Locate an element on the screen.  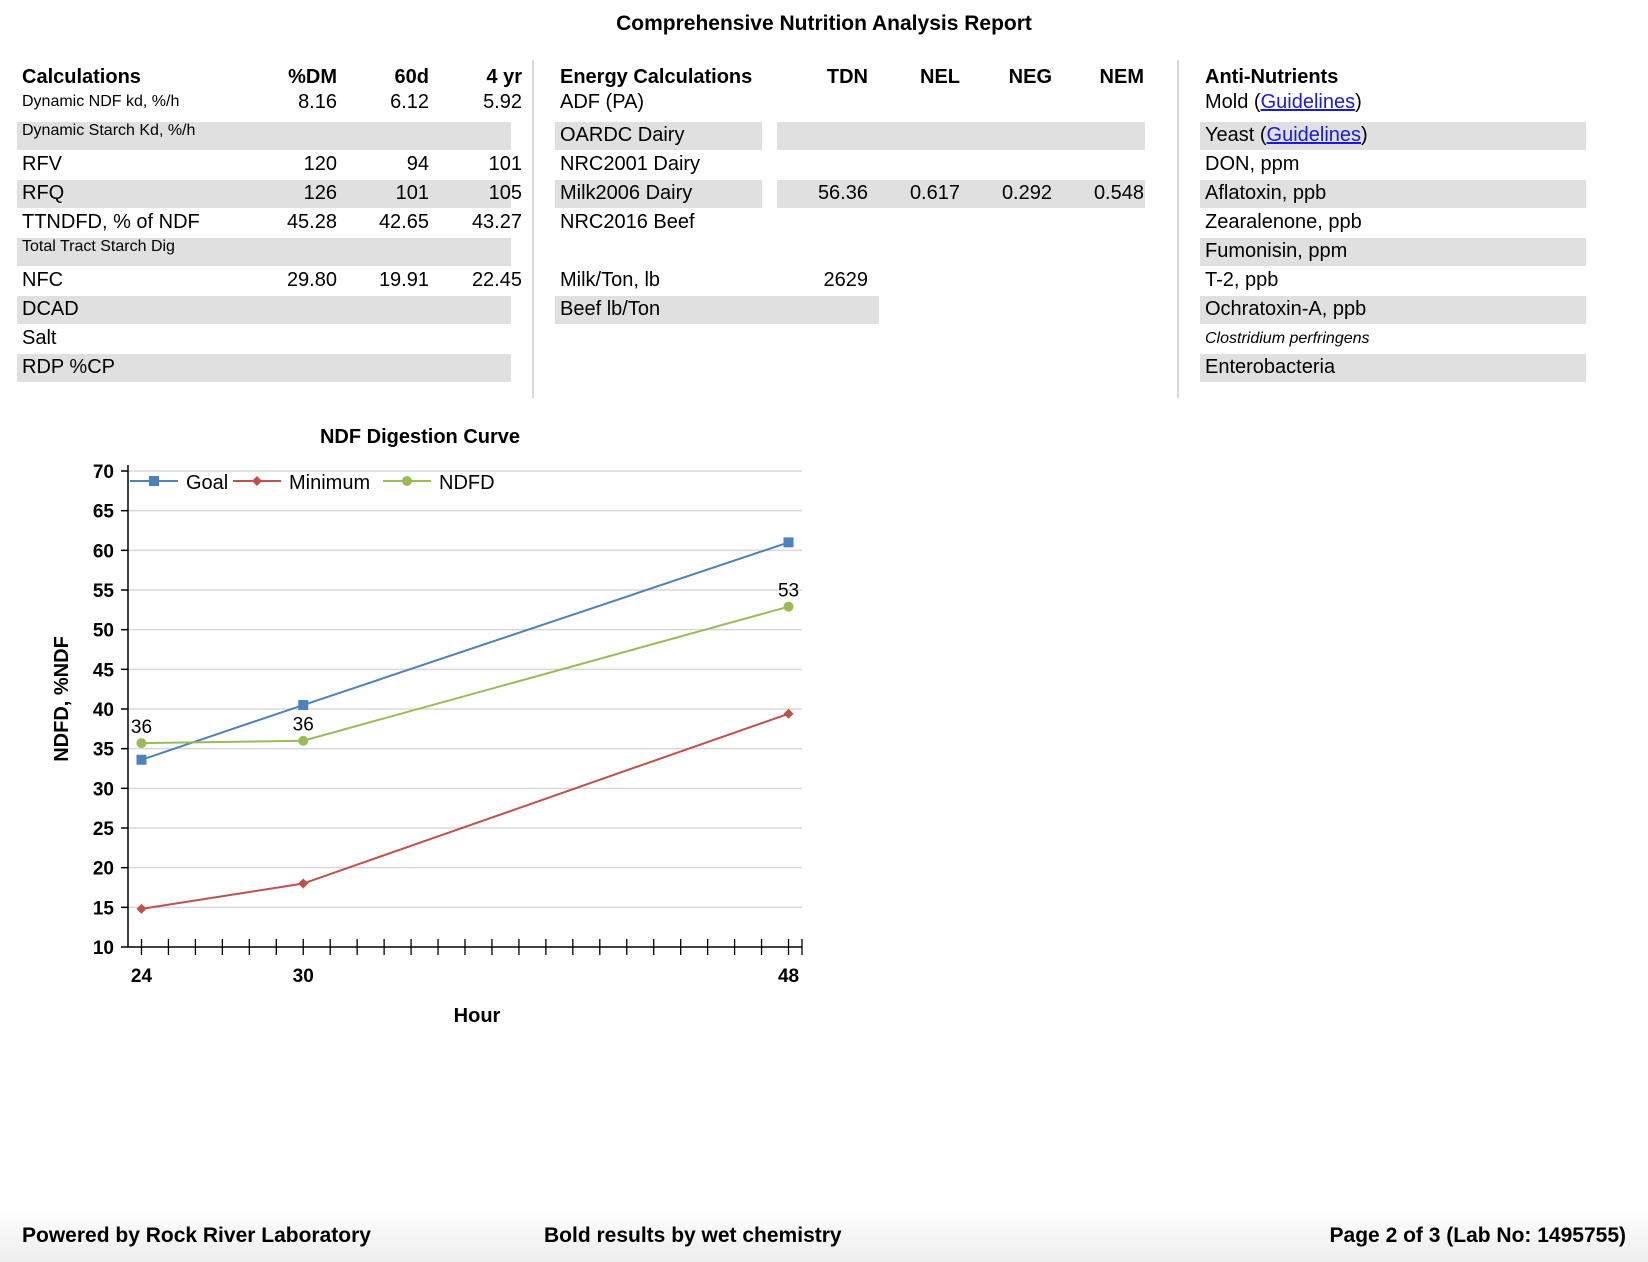
table-row: Milk2006 Dairy 56.36 0.617 0.292 0.548 is located at coordinates (855, 193).